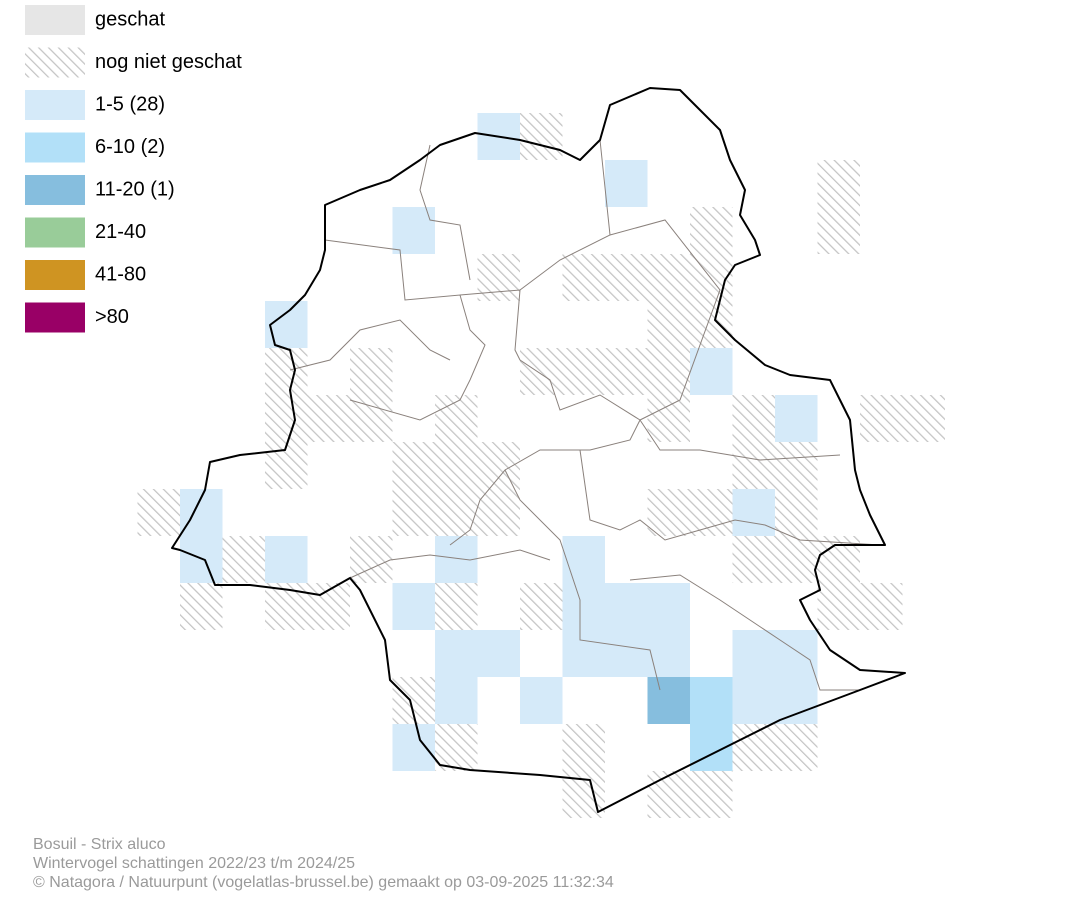 The image size is (1074, 900). I want to click on legend-label: 1-5 (28), so click(130, 104).